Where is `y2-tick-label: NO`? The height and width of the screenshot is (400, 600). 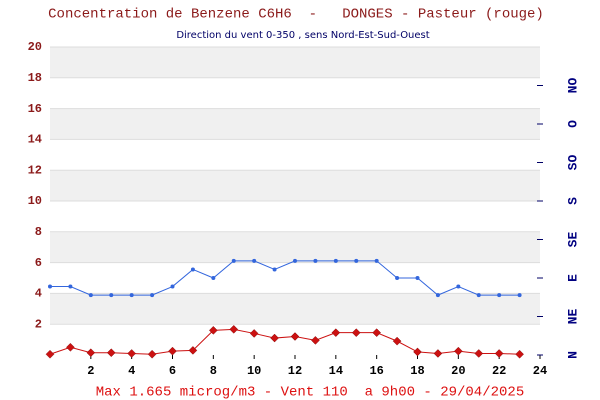
y2-tick-label: NO is located at coordinates (572, 86).